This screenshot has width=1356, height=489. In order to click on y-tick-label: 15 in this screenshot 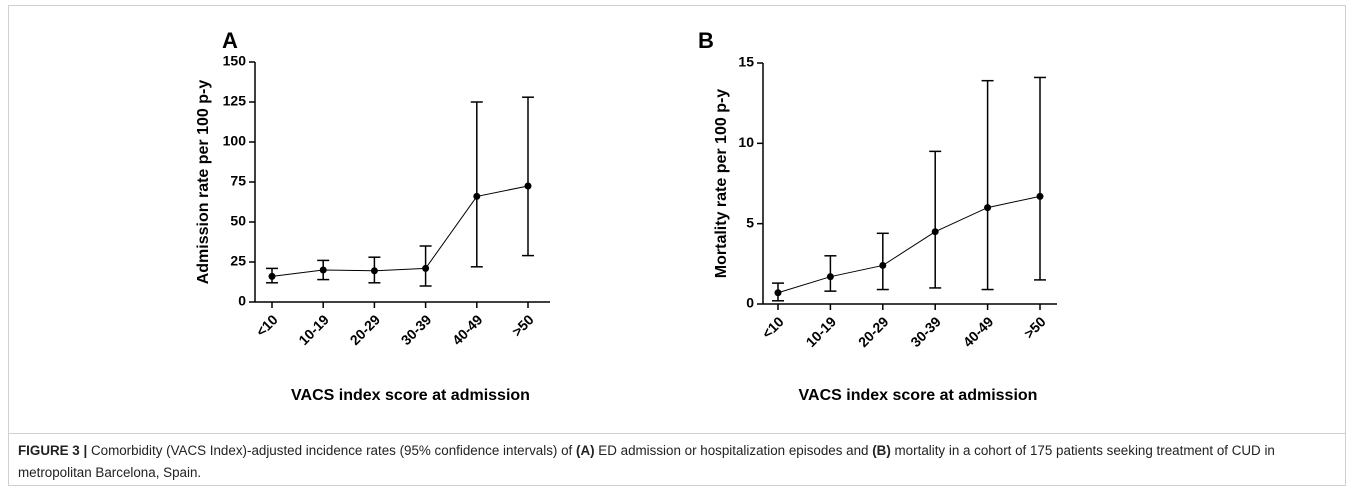, I will do `click(746, 62)`.